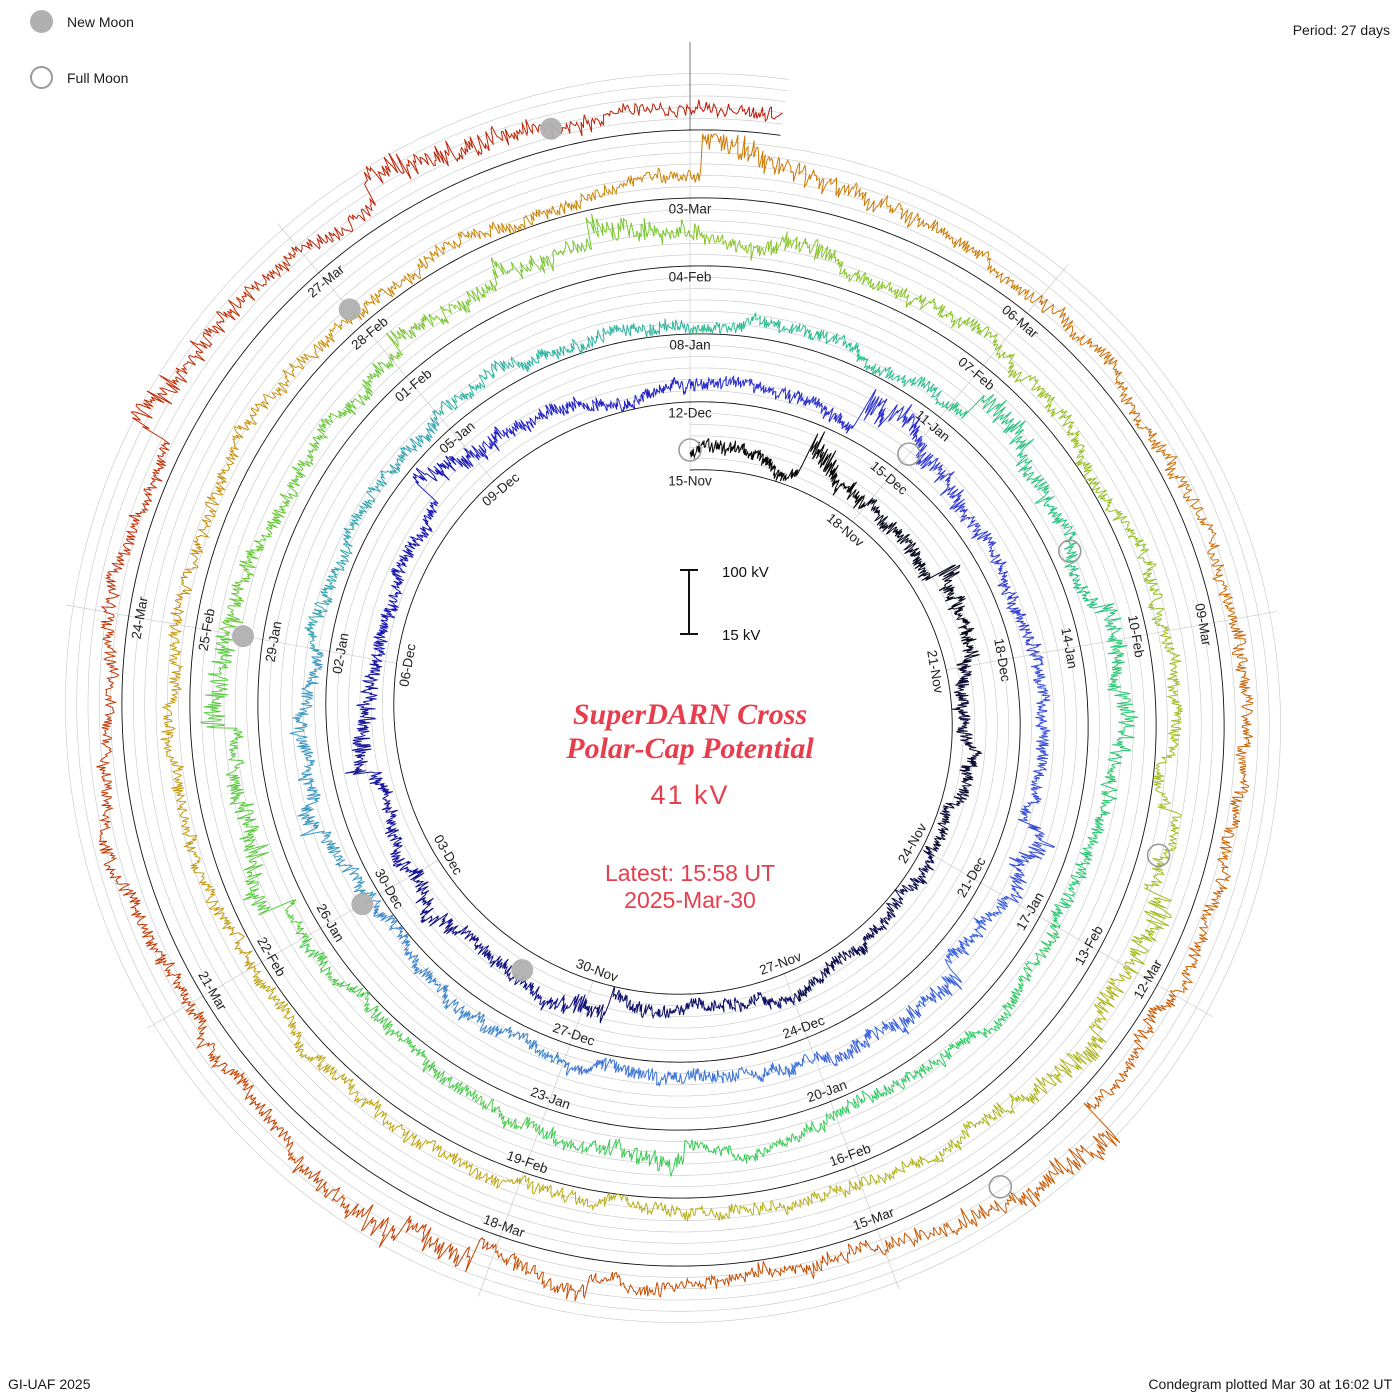 Image resolution: width=1400 pixels, height=1400 pixels. I want to click on date-label: 23-Jan, so click(551, 1098).